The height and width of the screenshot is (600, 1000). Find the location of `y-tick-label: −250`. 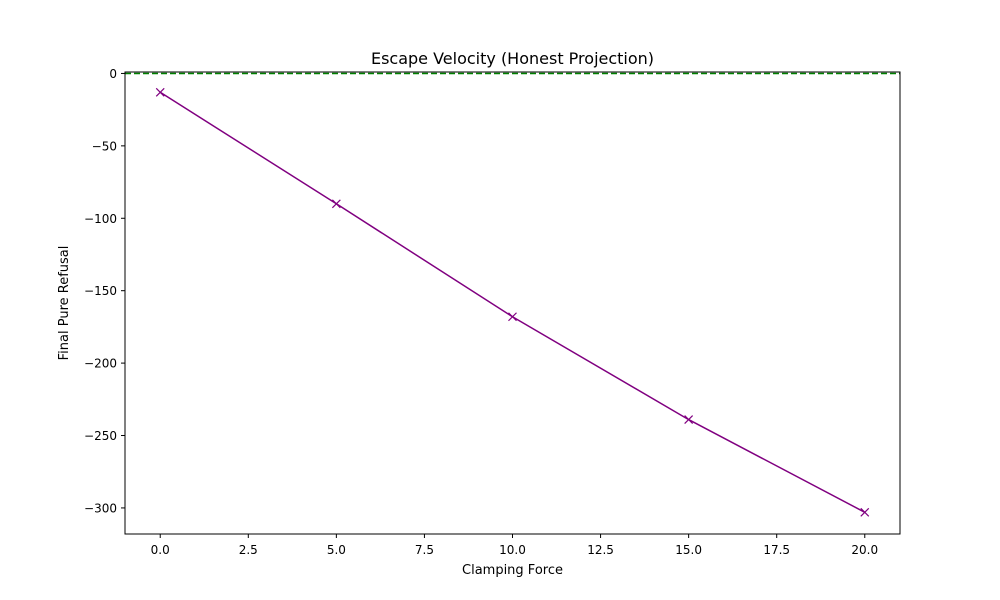

y-tick-label: −250 is located at coordinates (100, 436).